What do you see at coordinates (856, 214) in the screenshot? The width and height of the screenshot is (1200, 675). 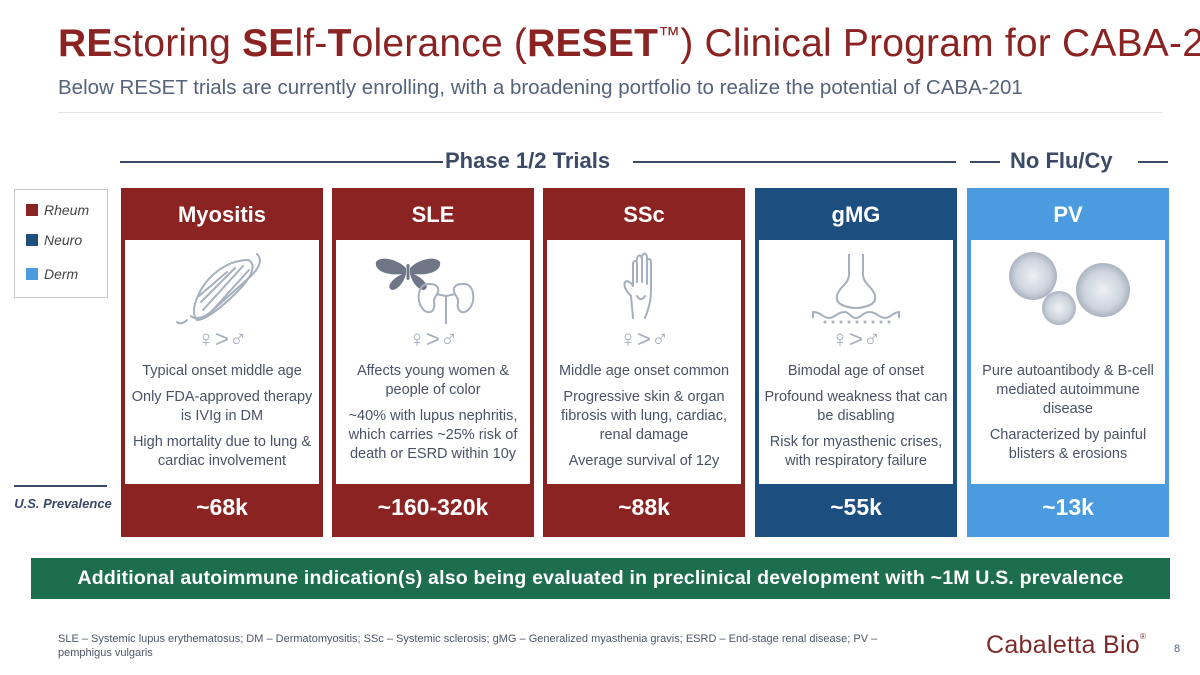 I see `card-title: gMG` at bounding box center [856, 214].